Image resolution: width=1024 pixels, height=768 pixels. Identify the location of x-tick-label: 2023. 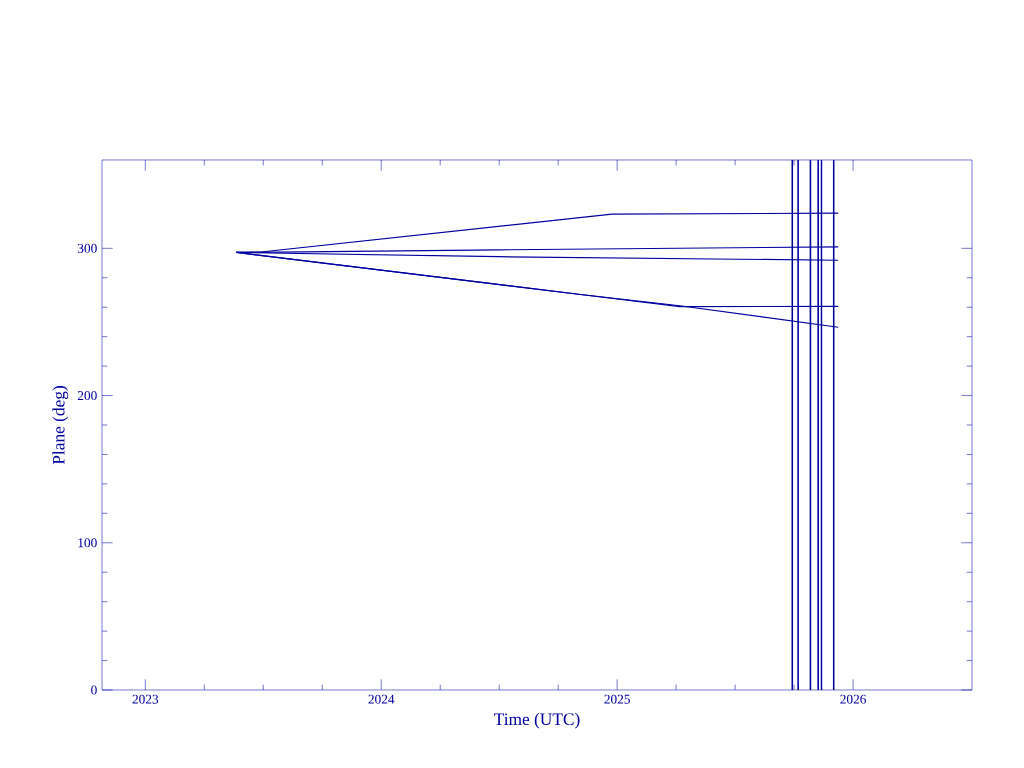
(145, 699).